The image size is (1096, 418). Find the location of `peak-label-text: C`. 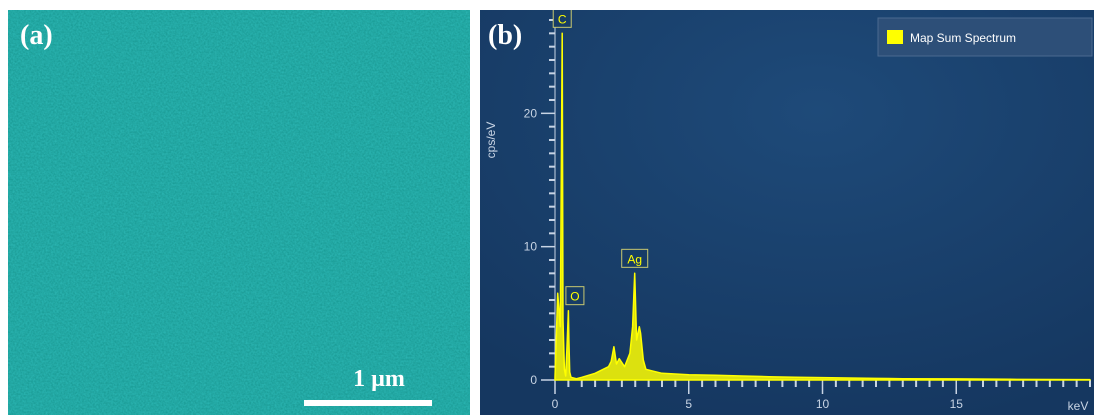

peak-label-text: C is located at coordinates (562, 19).